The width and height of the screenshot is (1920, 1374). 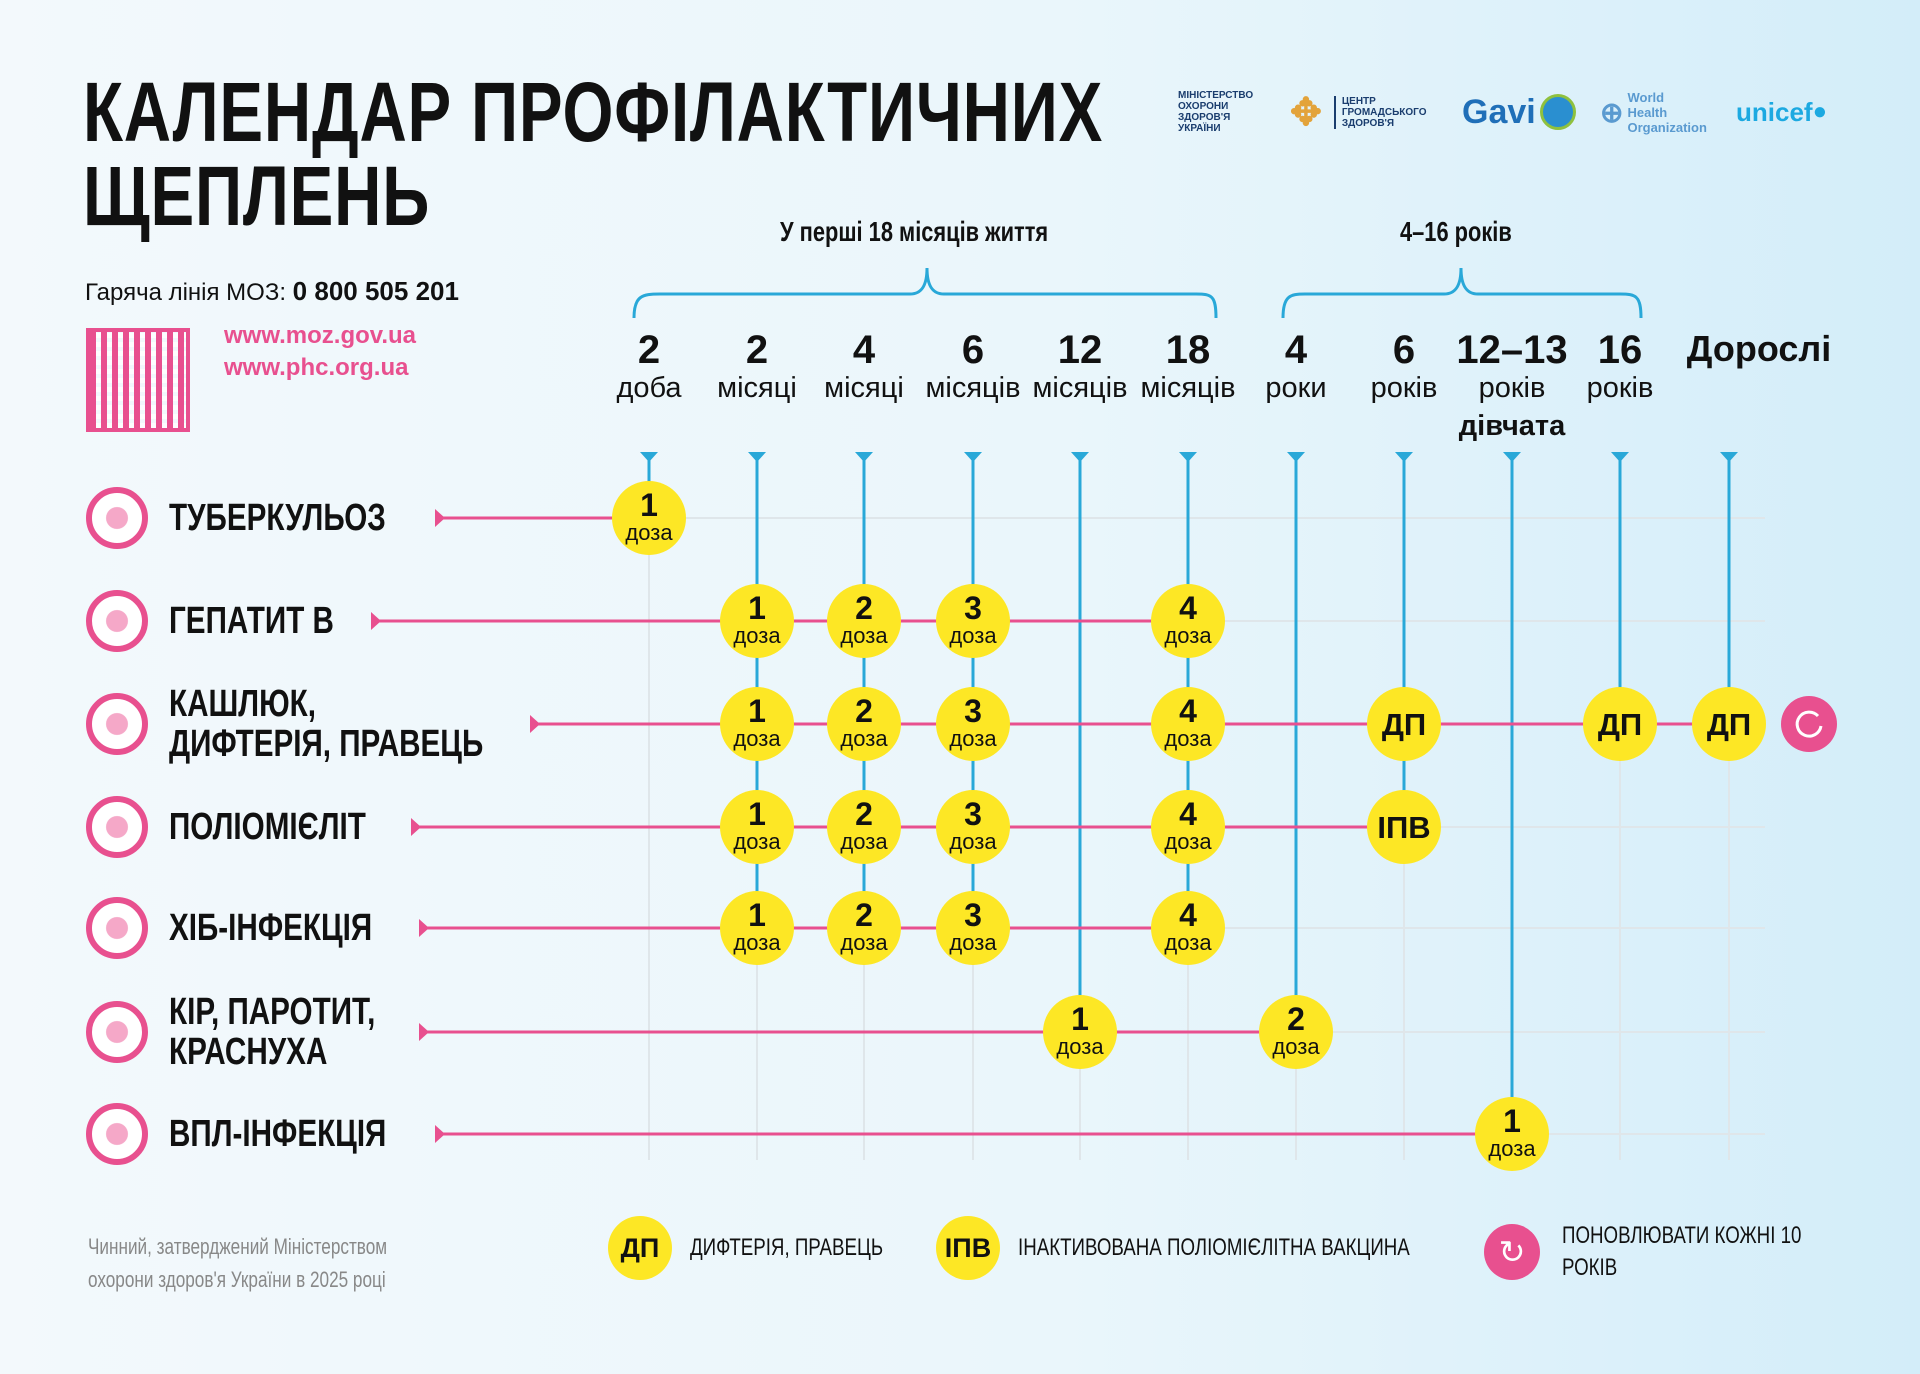 I want to click on dose-vaccine: ІПВ, so click(x=1403, y=827).